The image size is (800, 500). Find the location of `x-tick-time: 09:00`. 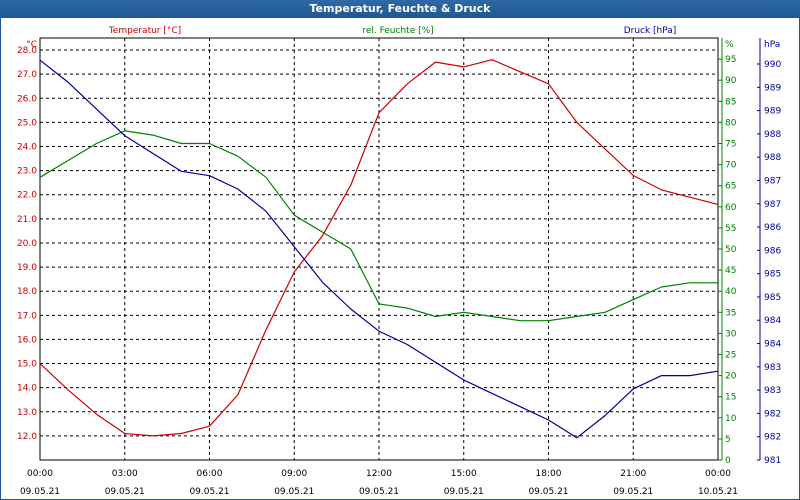

x-tick-time: 09:00 is located at coordinates (294, 474).